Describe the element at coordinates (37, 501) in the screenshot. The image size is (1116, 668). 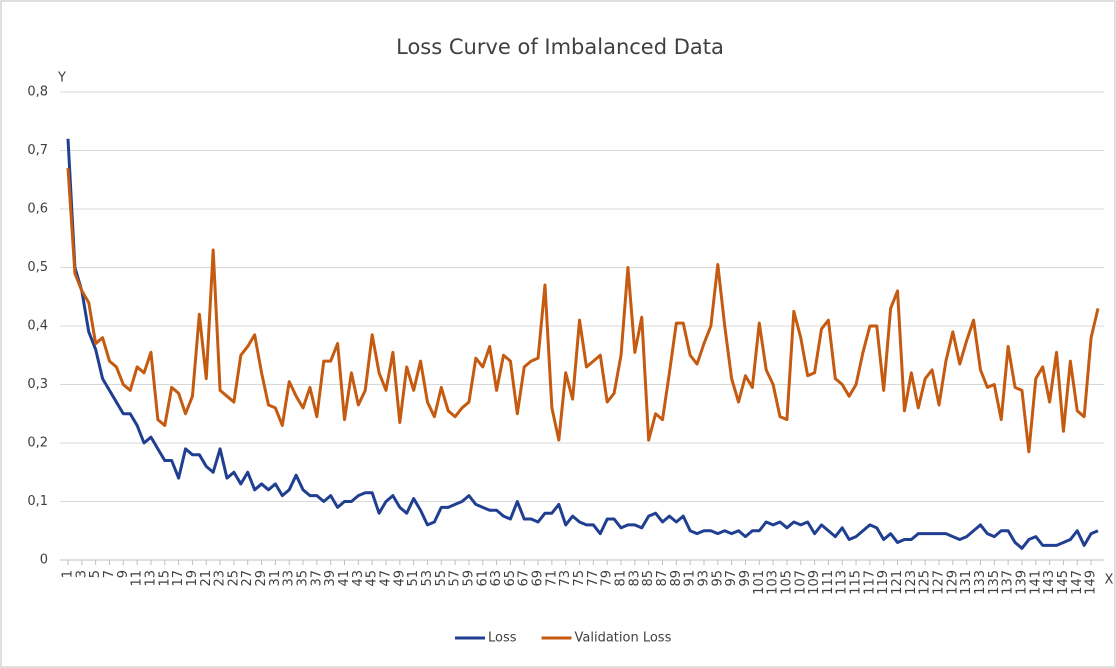
I see `y-tick-label: 0,1` at that location.